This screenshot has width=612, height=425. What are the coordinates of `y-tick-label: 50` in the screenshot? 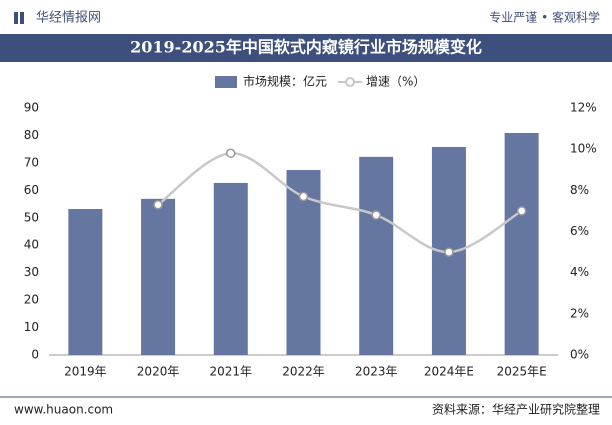 It's located at (31, 217).